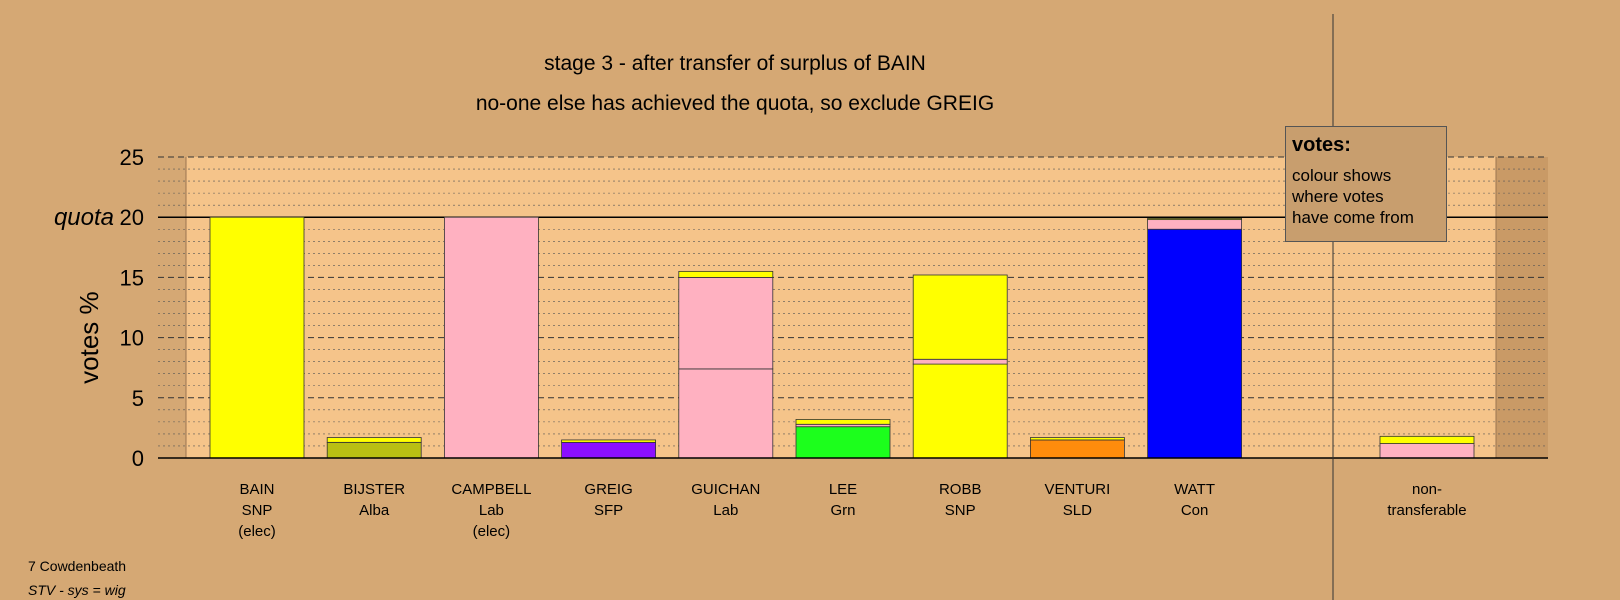 This screenshot has height=600, width=1620. I want to click on x-label-bijster: Alba, so click(374, 510).